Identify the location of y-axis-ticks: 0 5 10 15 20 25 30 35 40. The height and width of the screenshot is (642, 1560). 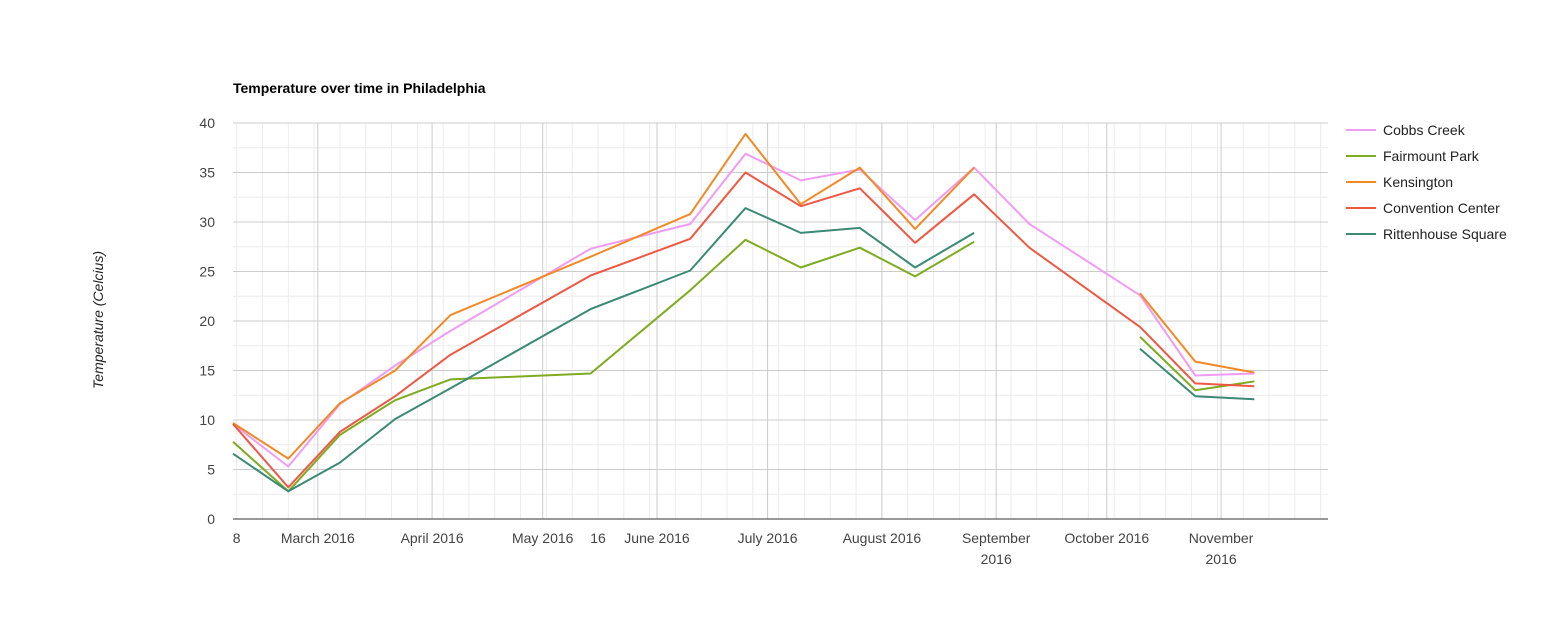
(207, 321).